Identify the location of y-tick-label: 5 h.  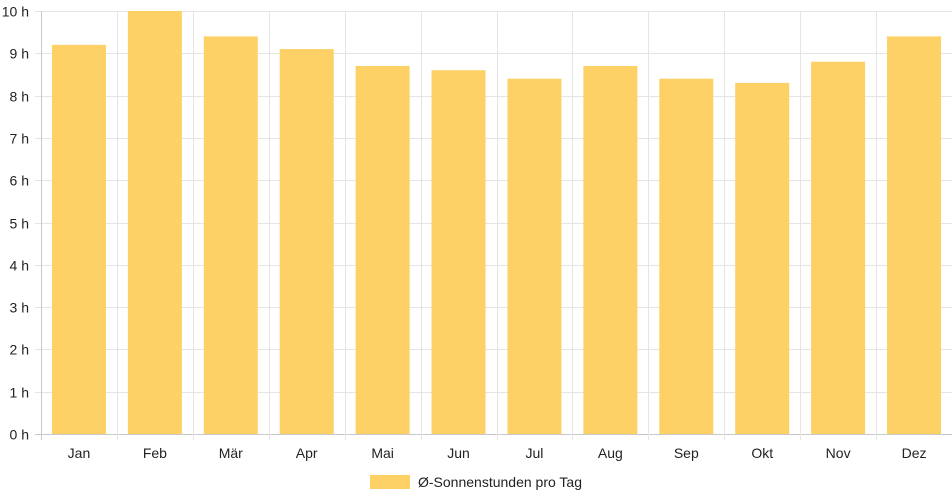
(19, 224).